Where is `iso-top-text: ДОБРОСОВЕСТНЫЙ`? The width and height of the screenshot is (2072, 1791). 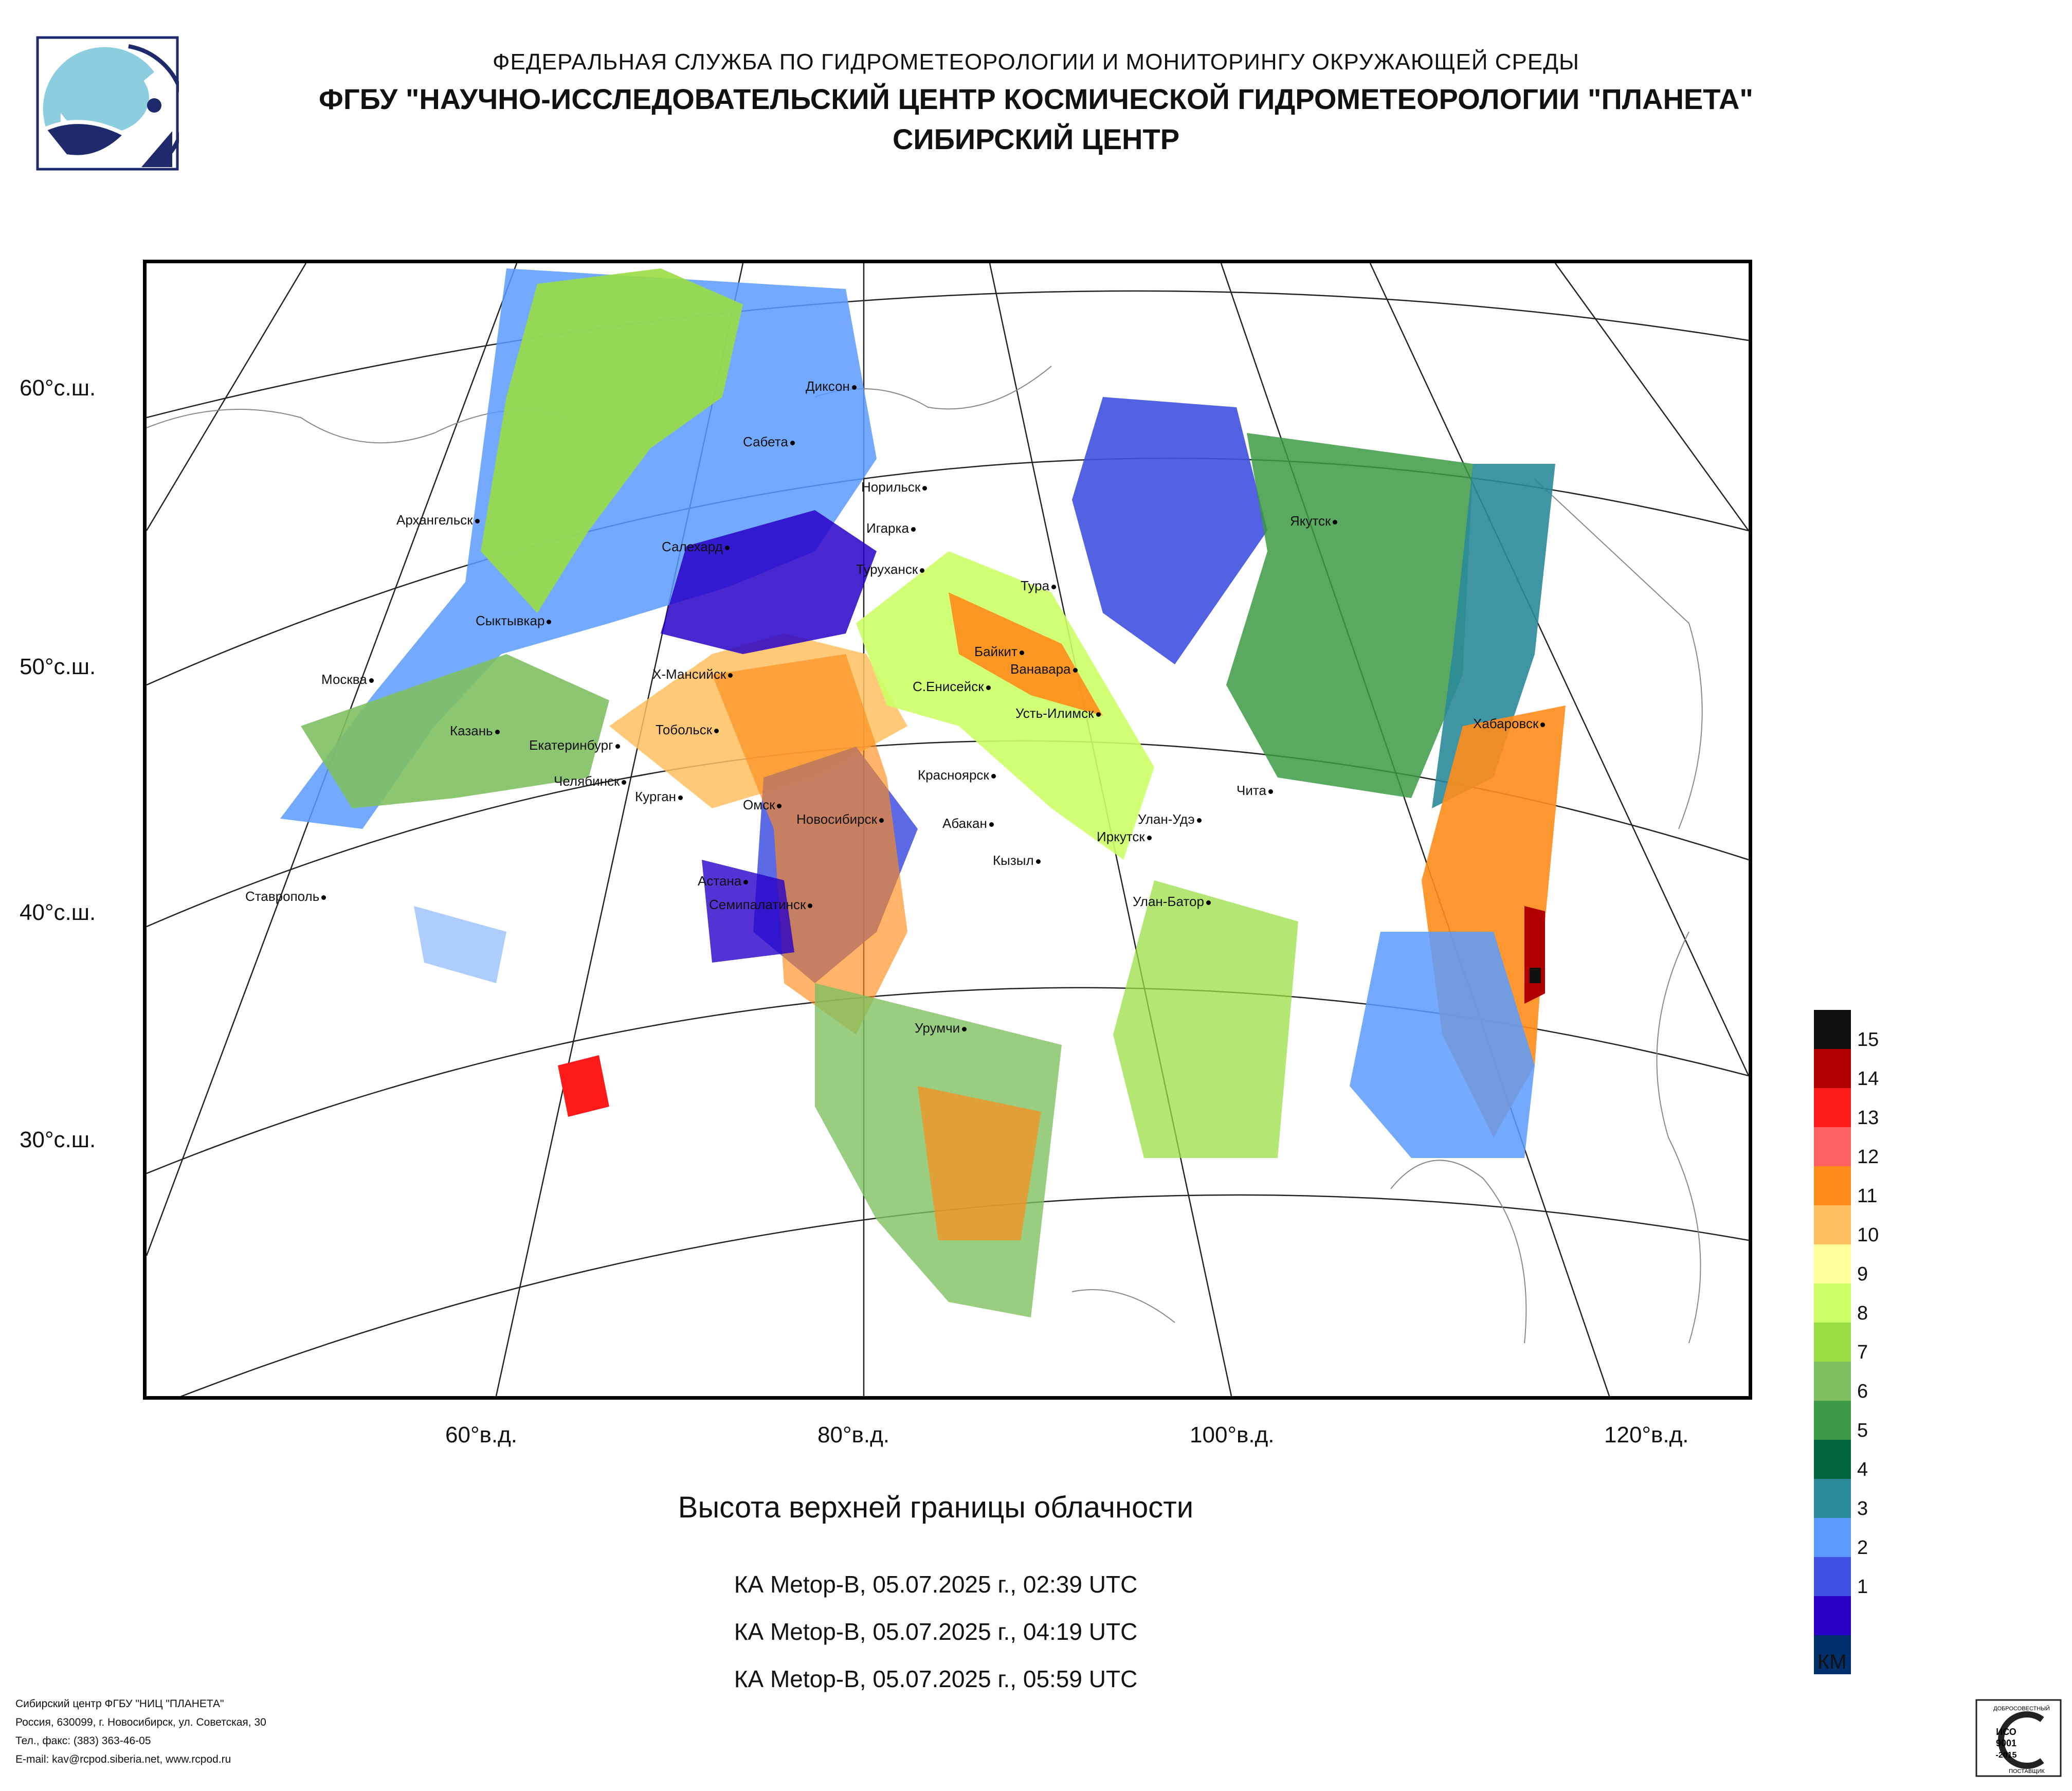 iso-top-text: ДОБРОСОВЕСТНЫЙ is located at coordinates (2021, 1709).